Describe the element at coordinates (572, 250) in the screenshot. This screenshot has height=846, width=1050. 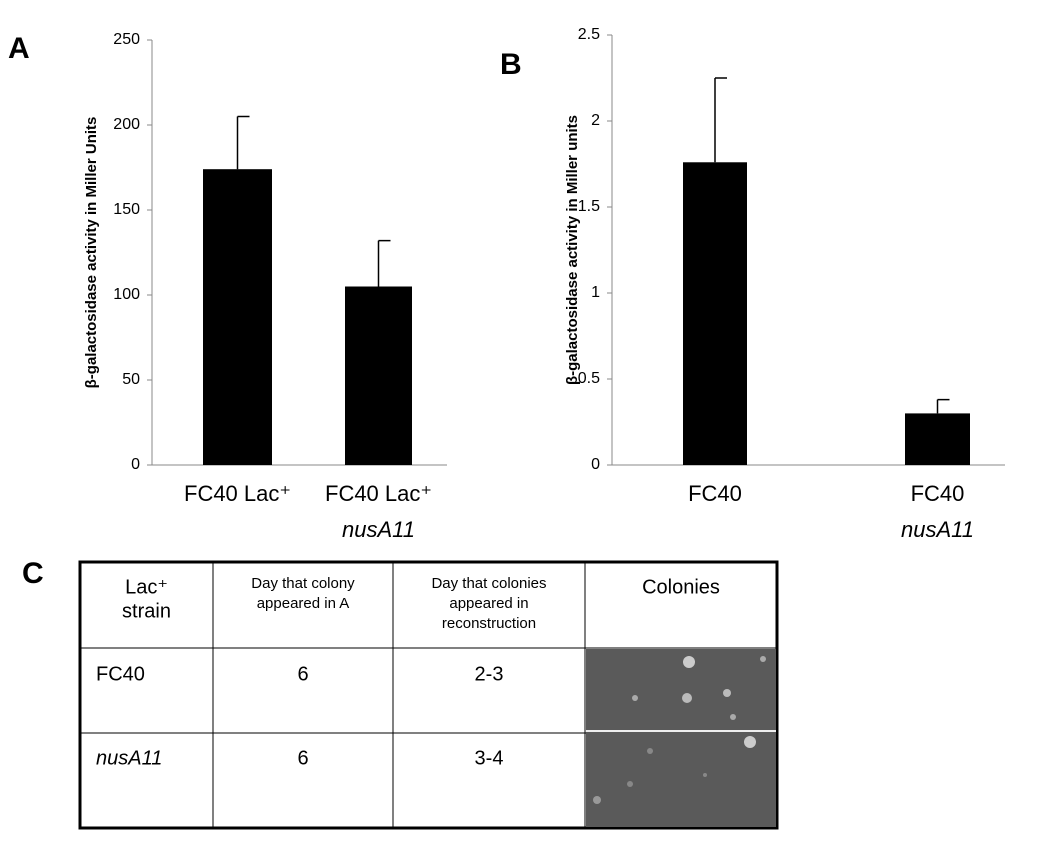
I see `y-axis-label: β-galactosidase activity in Miller units` at that location.